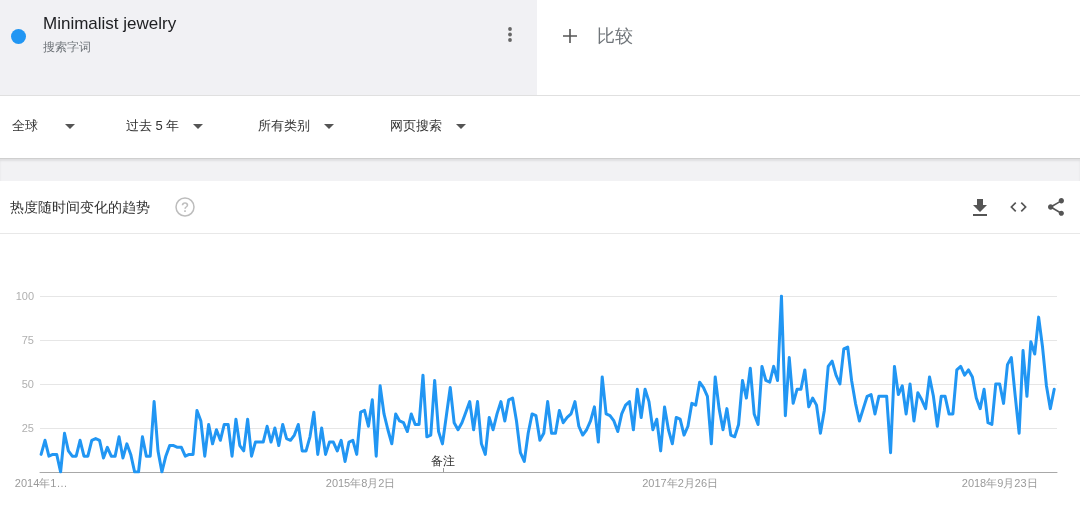  I want to click on x-tick-label: 2015年8月2日, so click(360, 482).